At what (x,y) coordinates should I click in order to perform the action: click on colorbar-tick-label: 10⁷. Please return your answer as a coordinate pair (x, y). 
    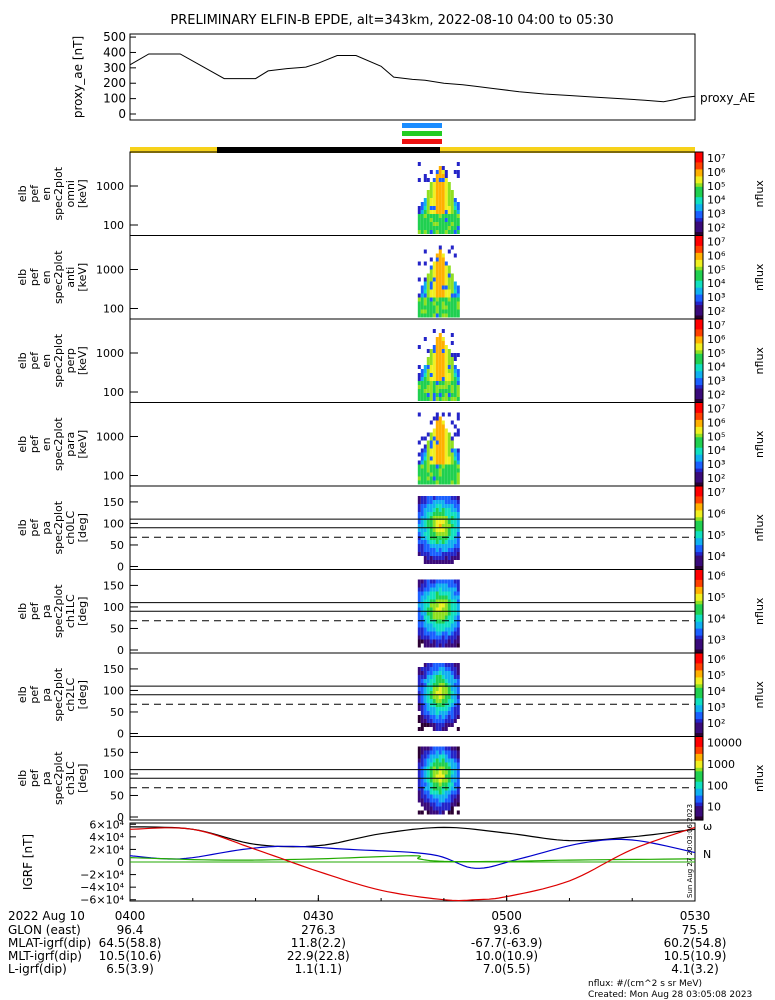
    Looking at the image, I should click on (716, 325).